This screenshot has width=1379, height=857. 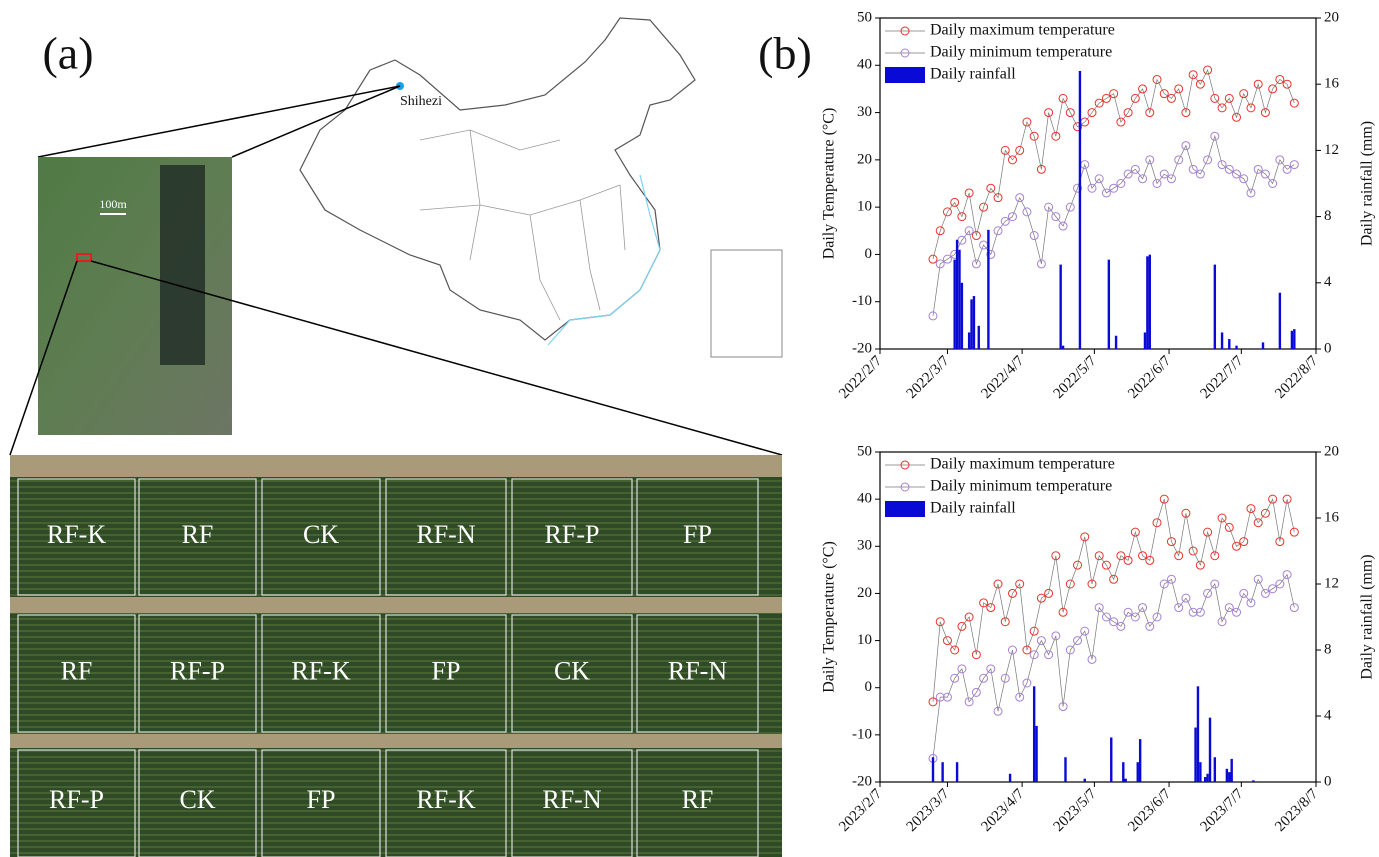 What do you see at coordinates (1328, 781) in the screenshot?
I see `y2-tick-label: 0` at bounding box center [1328, 781].